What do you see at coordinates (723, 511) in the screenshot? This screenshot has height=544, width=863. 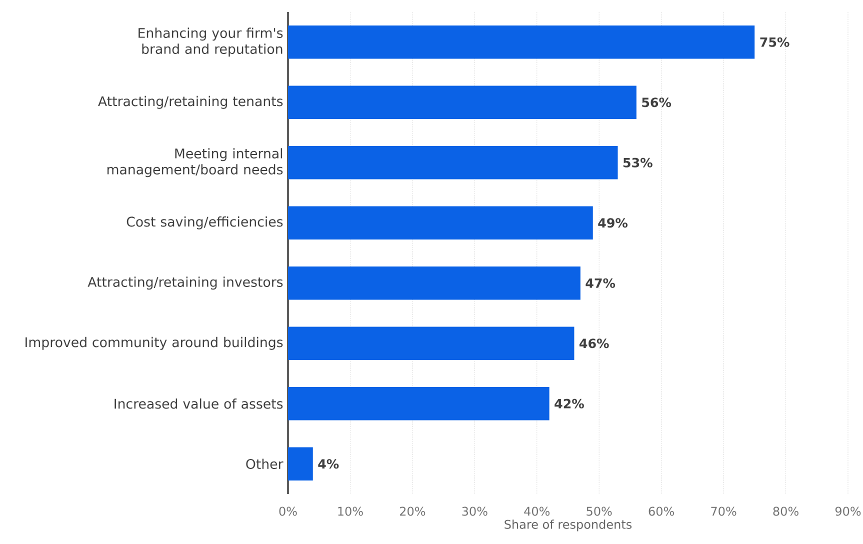 I see `x-tick-label: 70%` at bounding box center [723, 511].